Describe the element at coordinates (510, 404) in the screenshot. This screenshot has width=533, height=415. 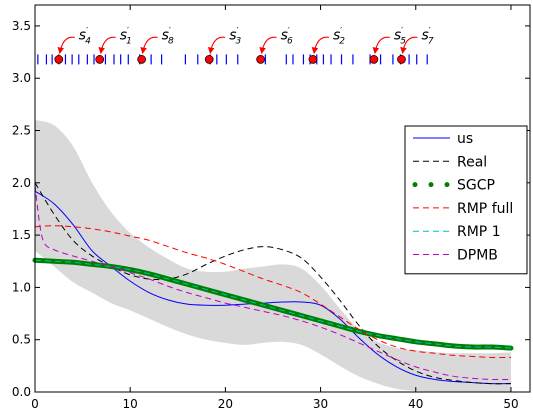
I see `x-tick-label: 50` at that location.